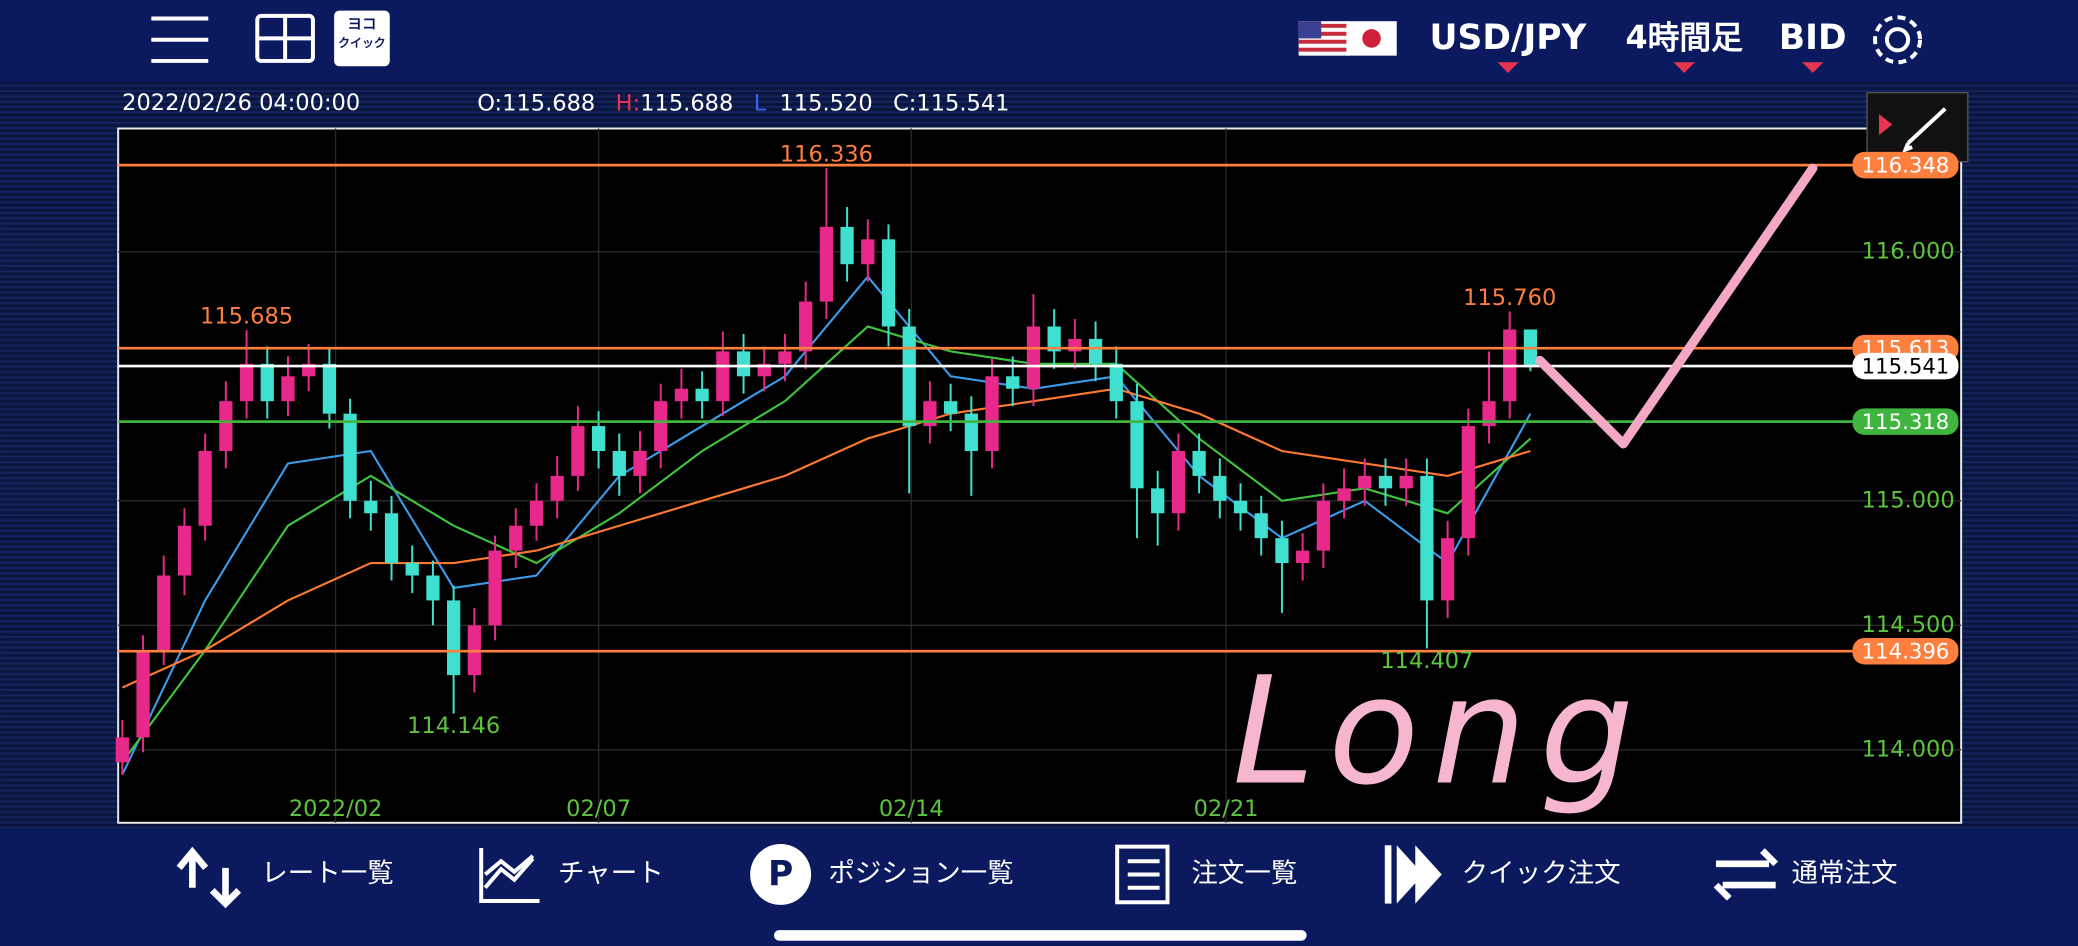  What do you see at coordinates (1917, 127) in the screenshot?
I see `draw-tool-button` at bounding box center [1917, 127].